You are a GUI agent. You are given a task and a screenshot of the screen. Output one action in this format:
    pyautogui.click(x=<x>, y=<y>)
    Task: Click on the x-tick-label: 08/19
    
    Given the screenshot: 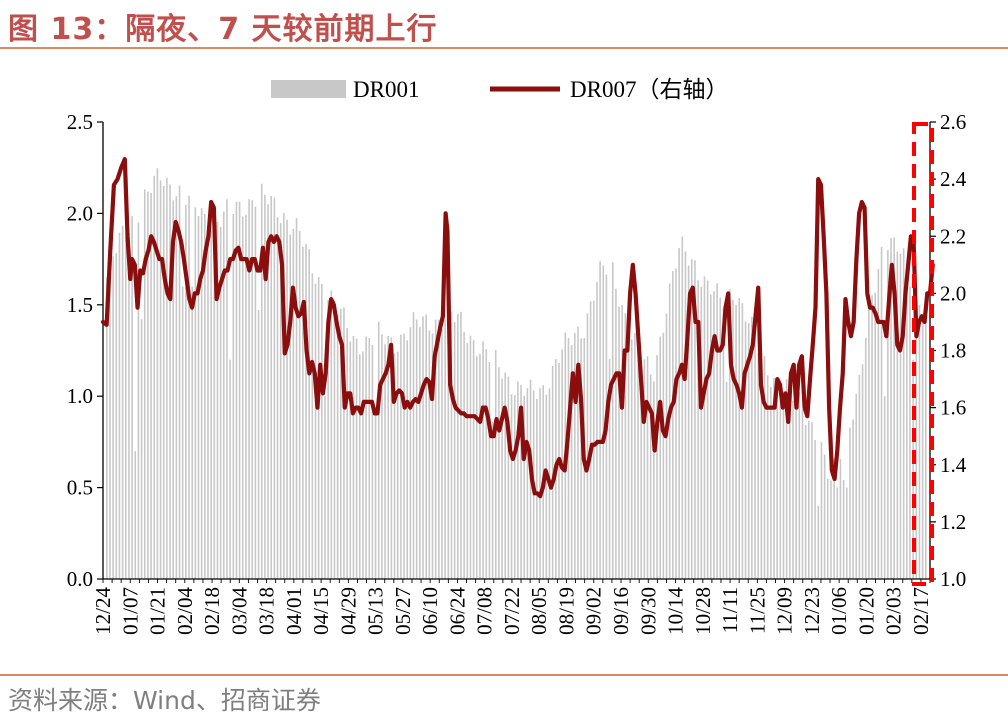 What is the action you would take?
    pyautogui.click(x=566, y=611)
    